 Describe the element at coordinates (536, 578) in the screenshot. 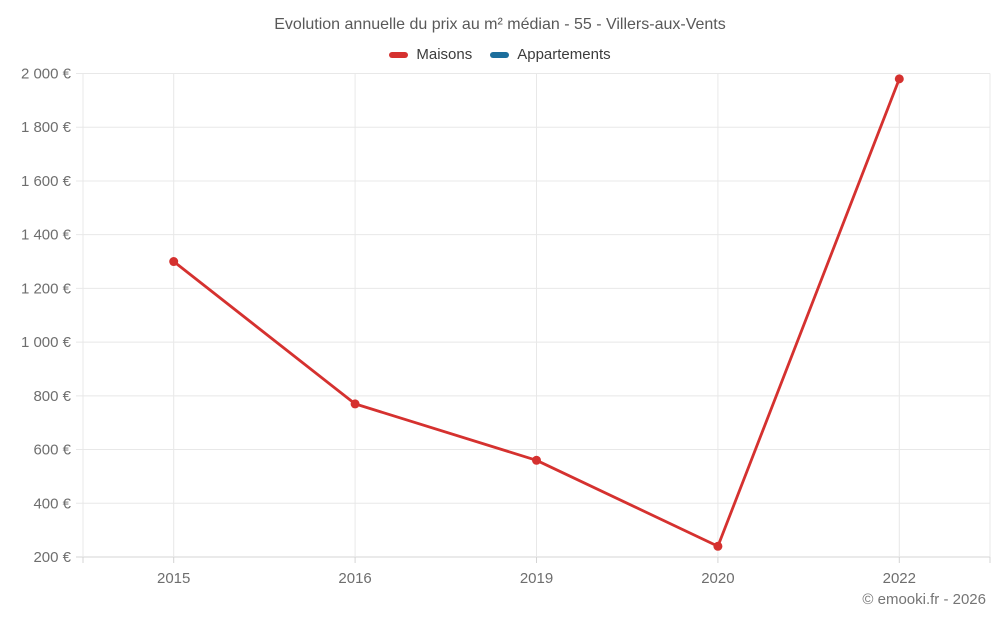

I see `x-axis-label: 2019` at that location.